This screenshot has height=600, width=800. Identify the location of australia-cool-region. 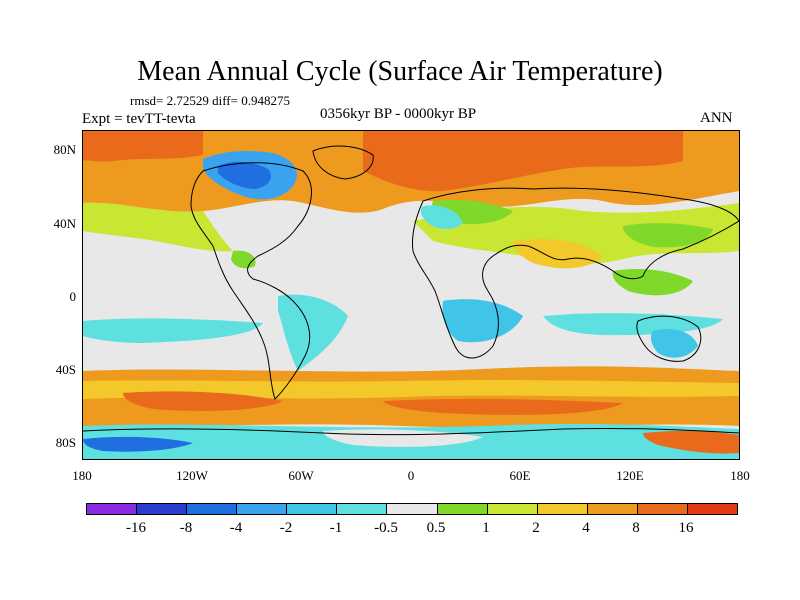
(674, 343).